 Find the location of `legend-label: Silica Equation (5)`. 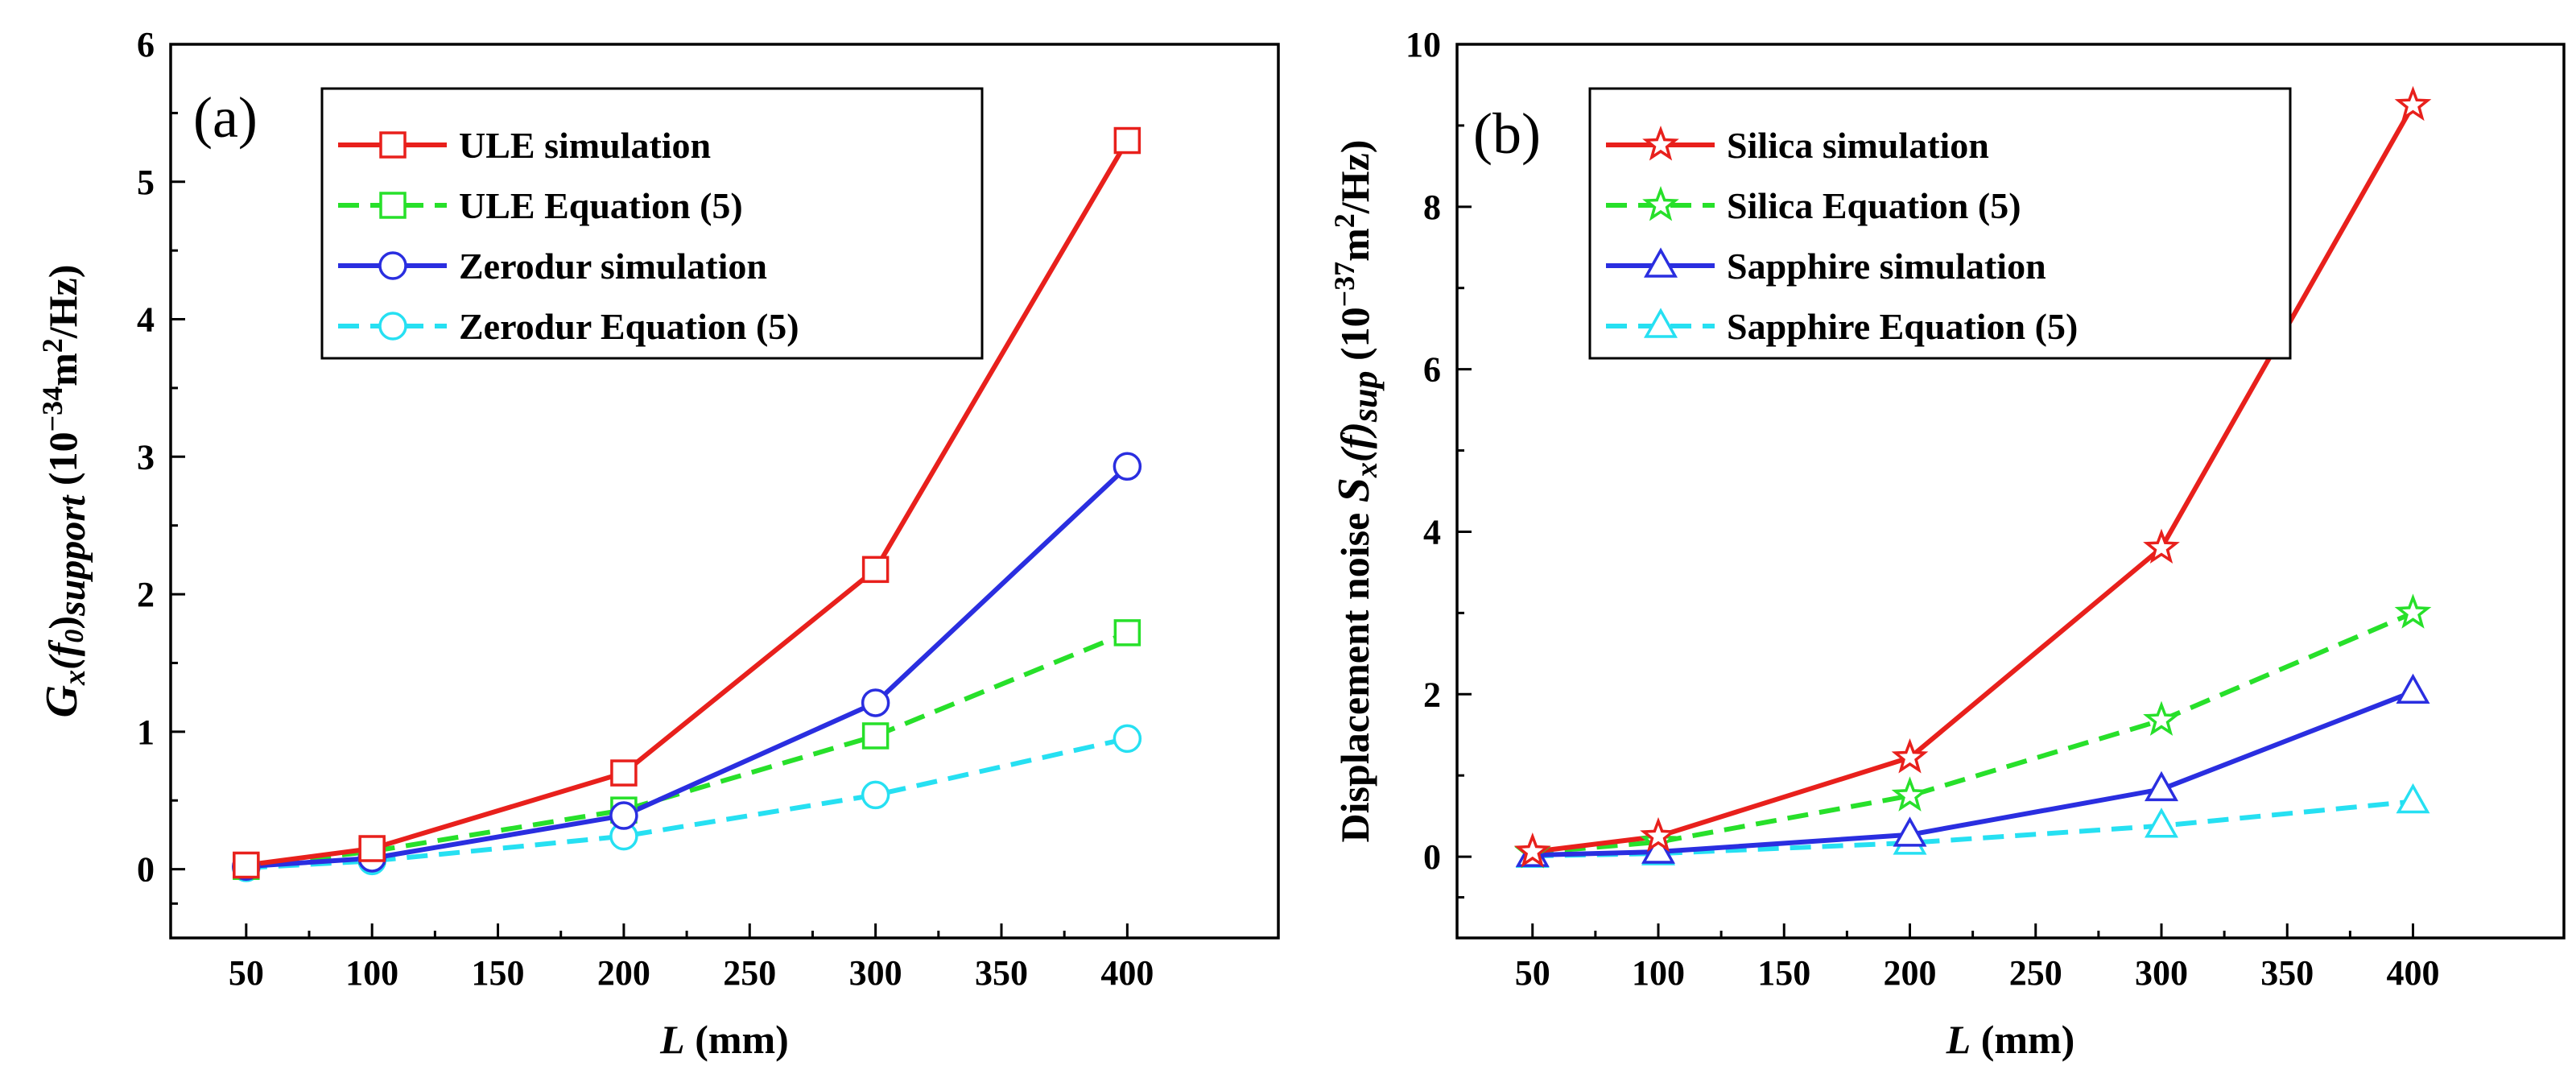

legend-label: Silica Equation (5) is located at coordinates (1874, 206).